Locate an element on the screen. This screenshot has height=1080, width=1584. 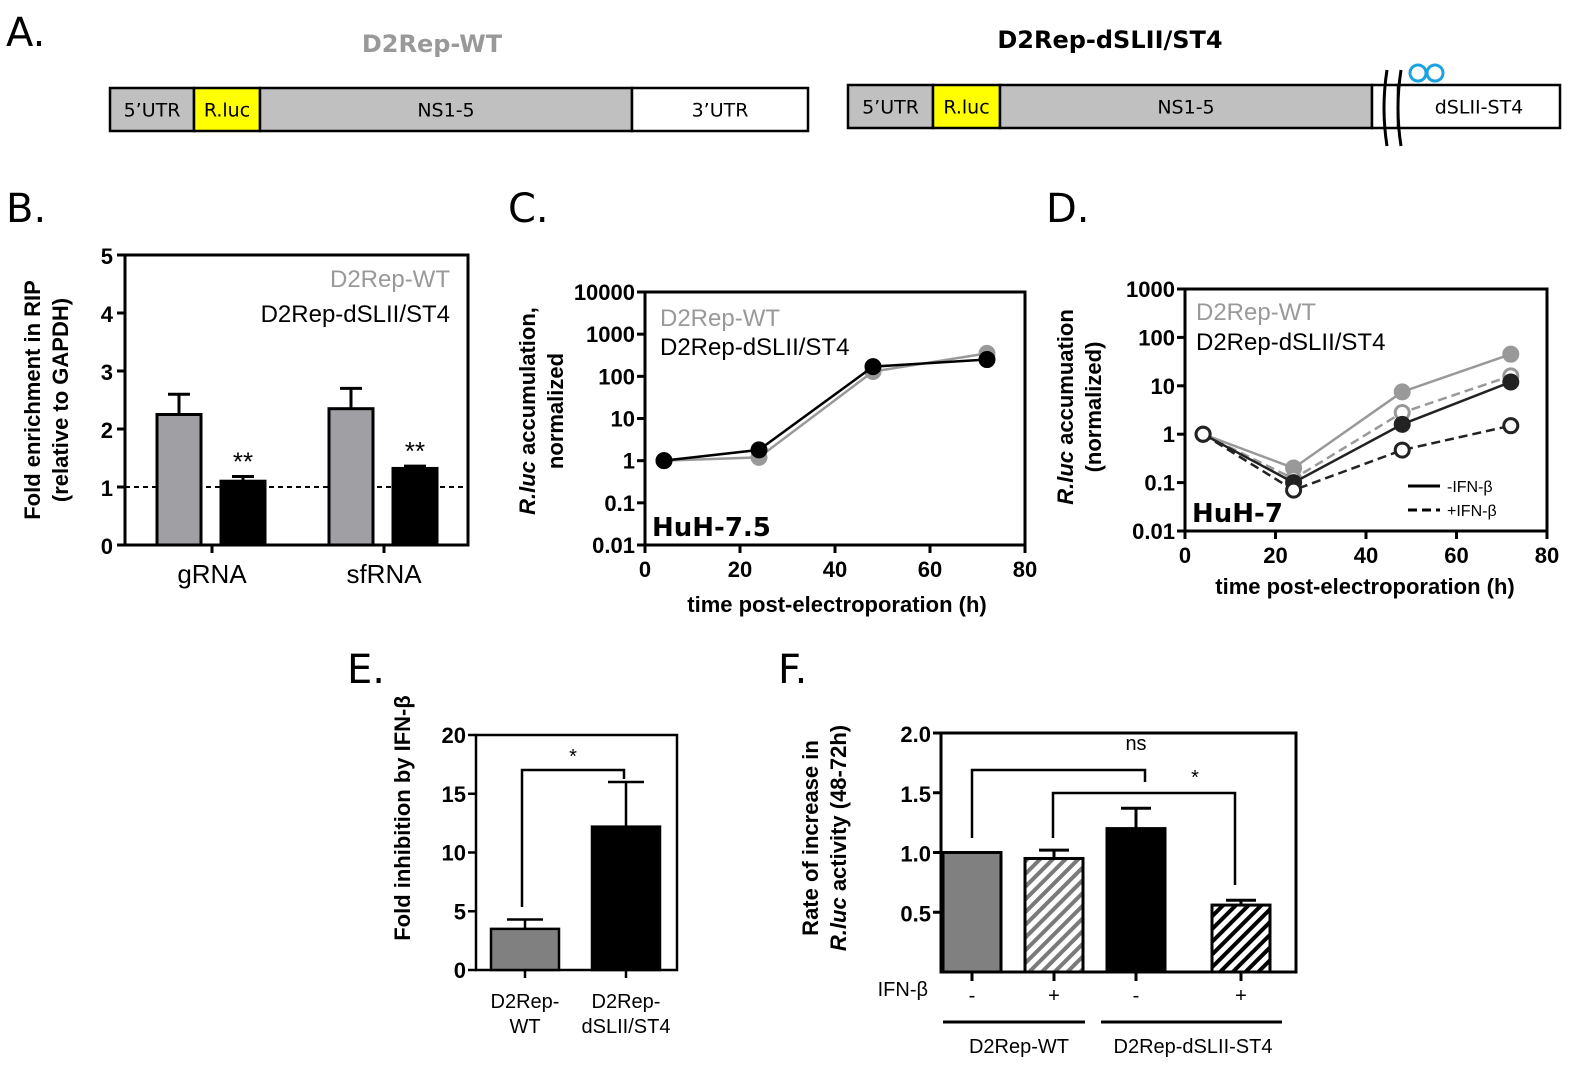
panel-f-ylabel-line2: R.luc activity (48-72h) is located at coordinates (838, 838).